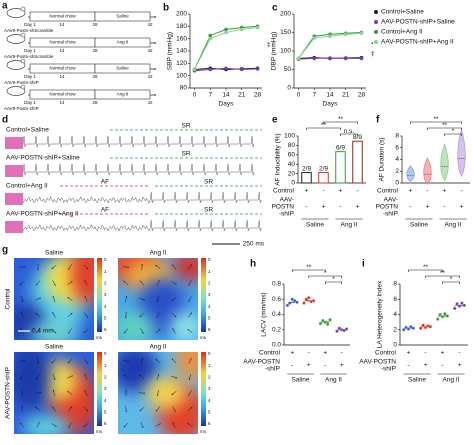  I want to click on panel-label: e, so click(275, 120).